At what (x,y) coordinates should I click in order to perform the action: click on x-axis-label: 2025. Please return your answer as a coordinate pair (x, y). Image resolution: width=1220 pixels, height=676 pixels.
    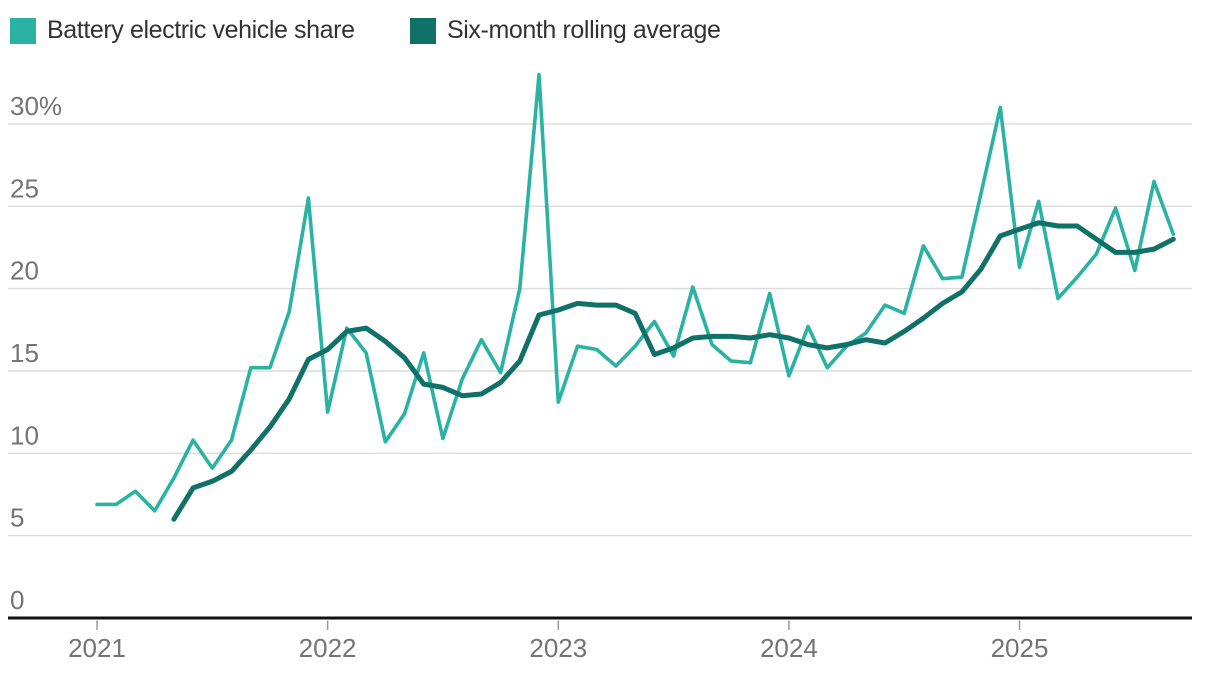
    Looking at the image, I should click on (1020, 648).